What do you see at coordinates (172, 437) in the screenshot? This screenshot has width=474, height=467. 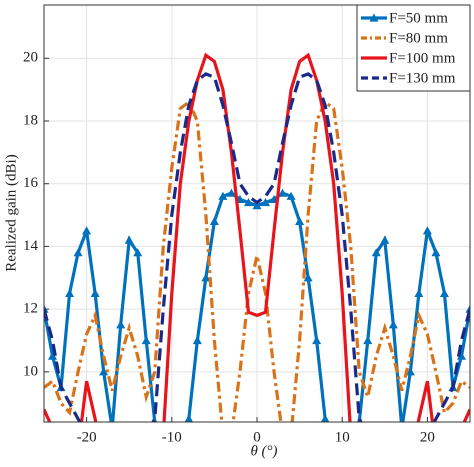 I see `x-tick-label: -10` at bounding box center [172, 437].